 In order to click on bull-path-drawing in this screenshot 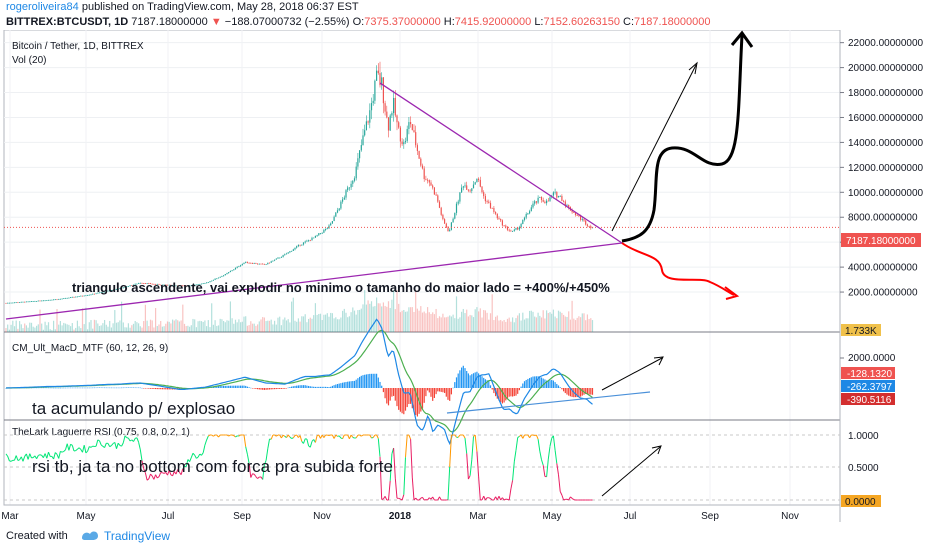, I will do `click(682, 138)`.